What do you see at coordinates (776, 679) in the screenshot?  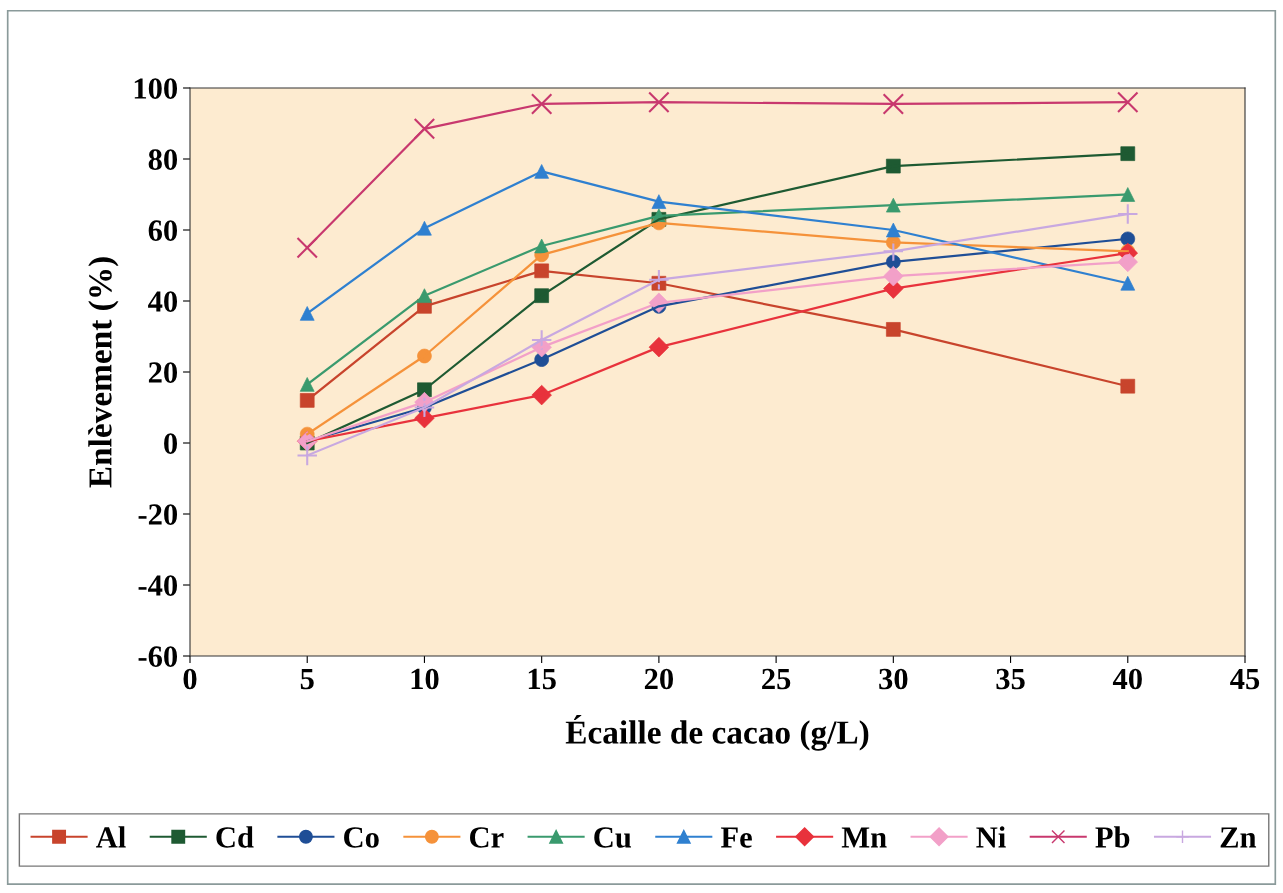 I see `x-tick-label: 25` at bounding box center [776, 679].